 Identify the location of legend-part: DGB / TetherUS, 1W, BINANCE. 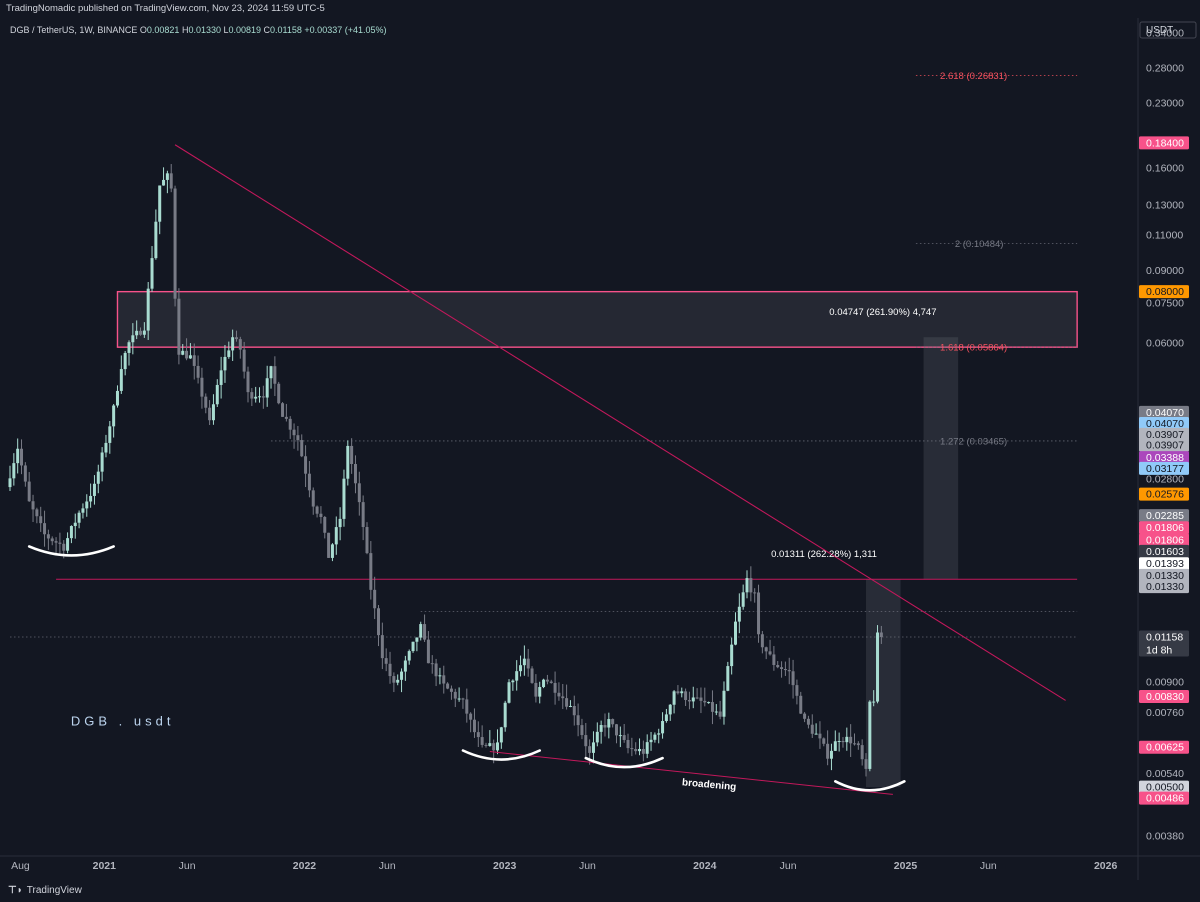
(75, 30).